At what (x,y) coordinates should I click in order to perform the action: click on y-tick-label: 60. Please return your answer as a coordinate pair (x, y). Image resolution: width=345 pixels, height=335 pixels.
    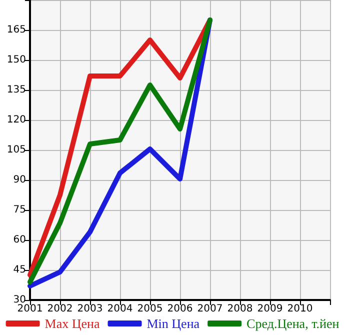
    Looking at the image, I should click on (19, 240).